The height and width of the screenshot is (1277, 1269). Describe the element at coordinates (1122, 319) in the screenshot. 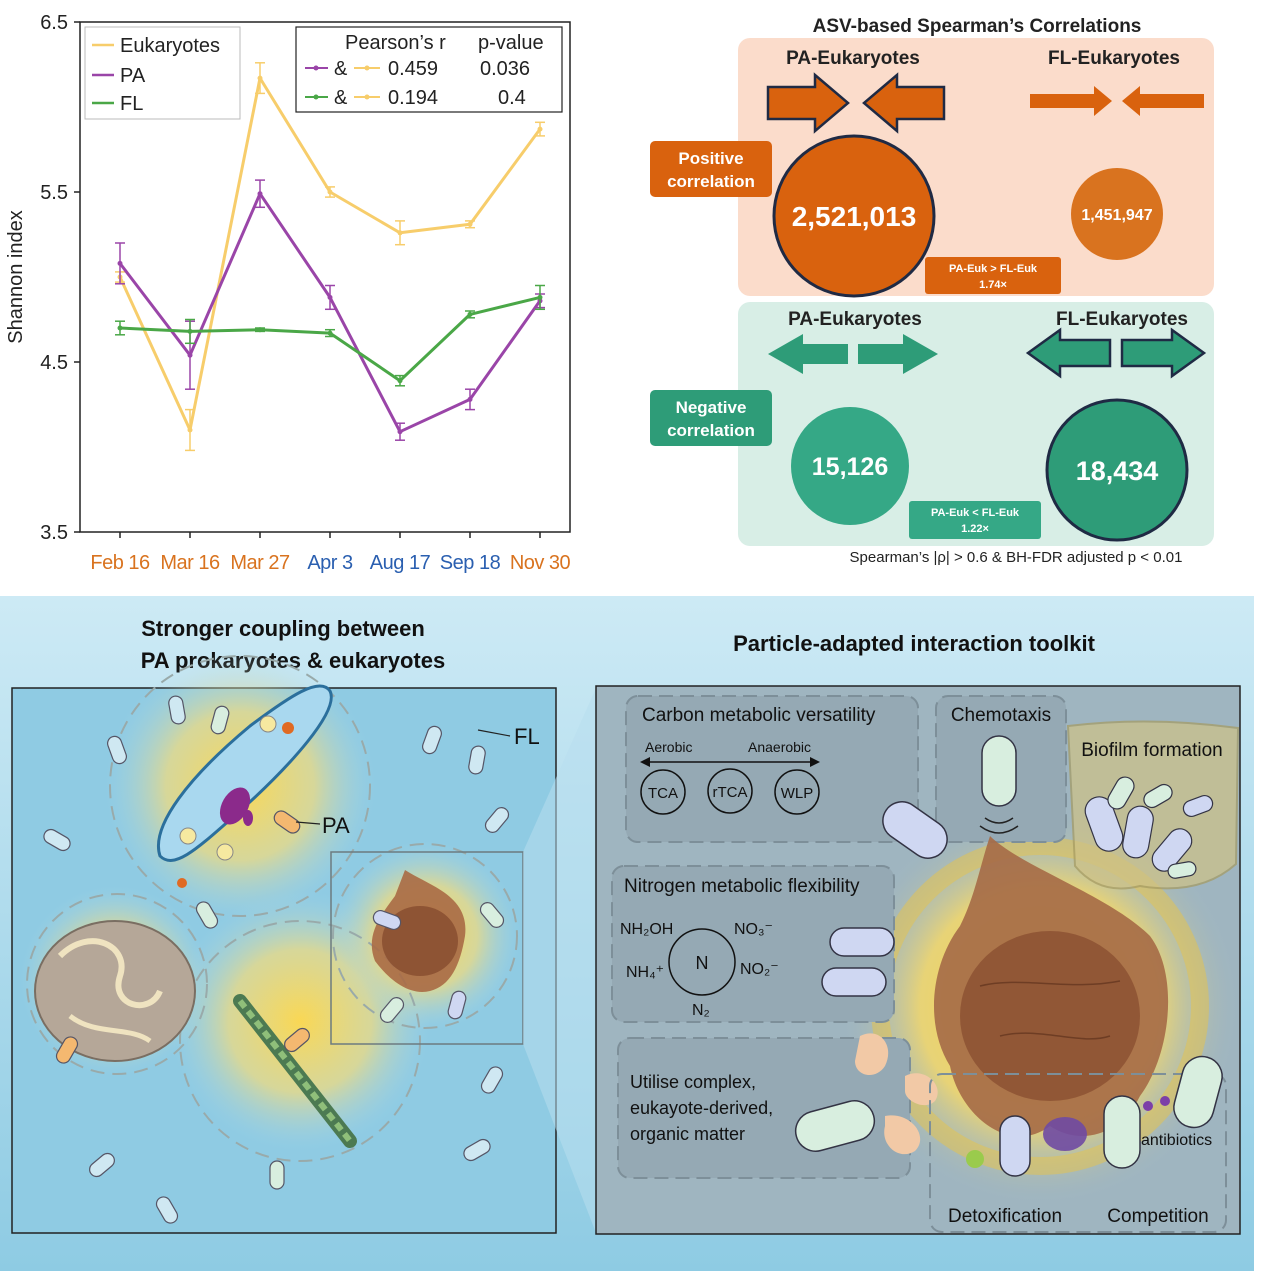

I see `neg-fl-label: FL-Eukaryotes` at that location.